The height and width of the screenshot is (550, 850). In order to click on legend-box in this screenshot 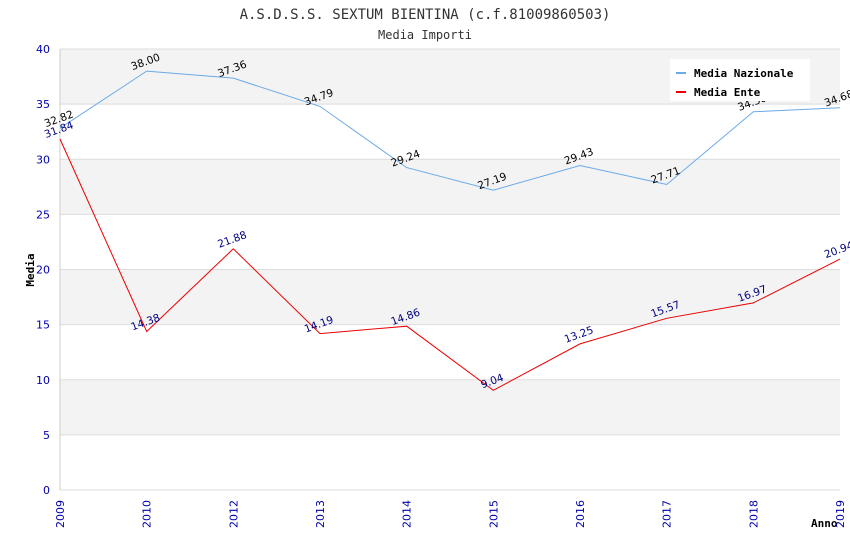, I will do `click(740, 80)`.